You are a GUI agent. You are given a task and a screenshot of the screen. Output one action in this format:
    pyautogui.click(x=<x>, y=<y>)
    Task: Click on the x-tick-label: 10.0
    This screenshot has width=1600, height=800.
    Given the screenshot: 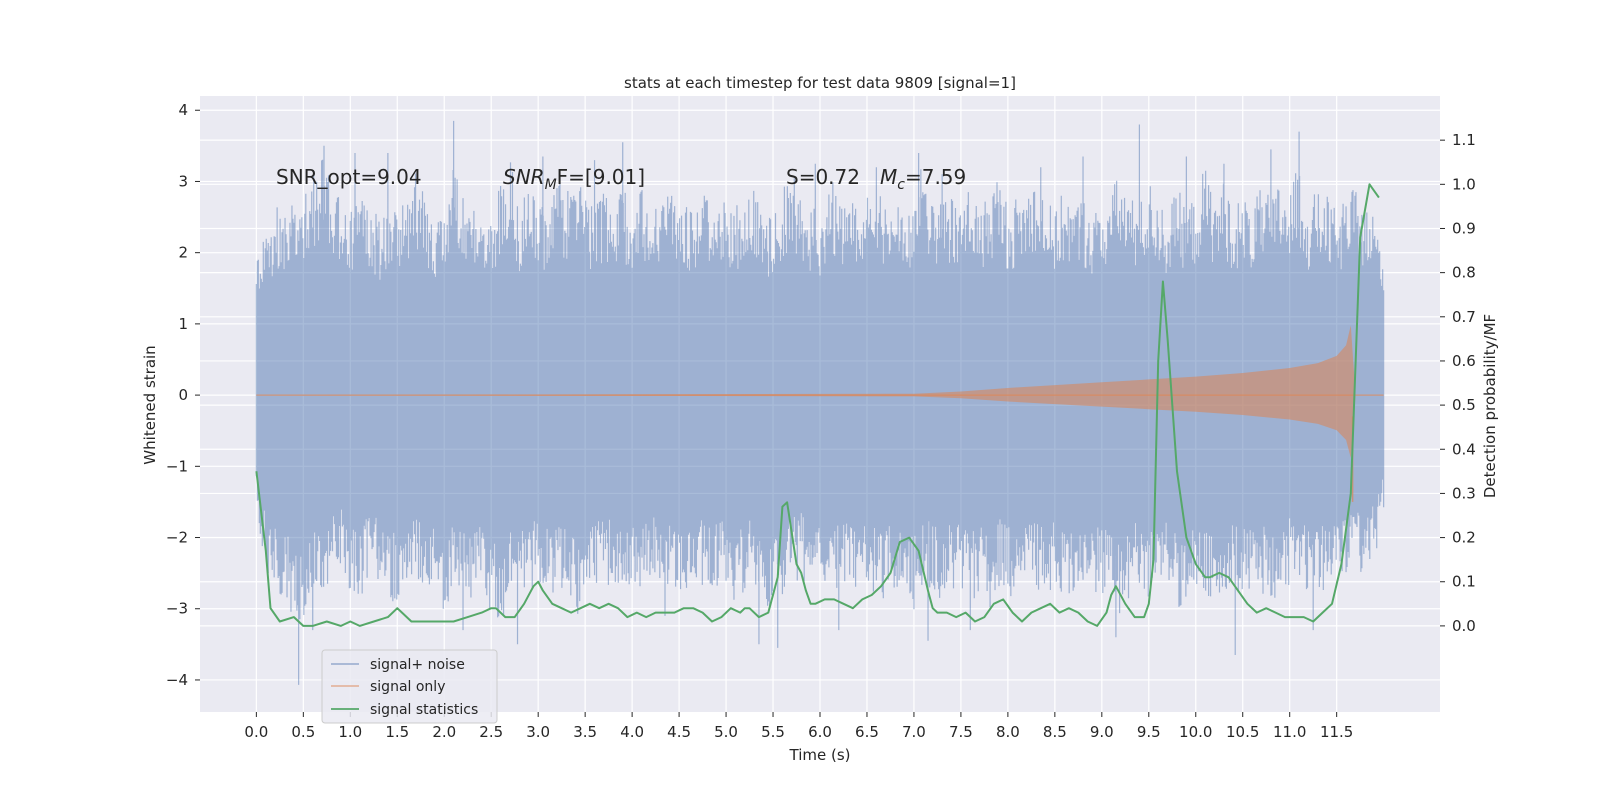 What is the action you would take?
    pyautogui.click(x=1195, y=732)
    